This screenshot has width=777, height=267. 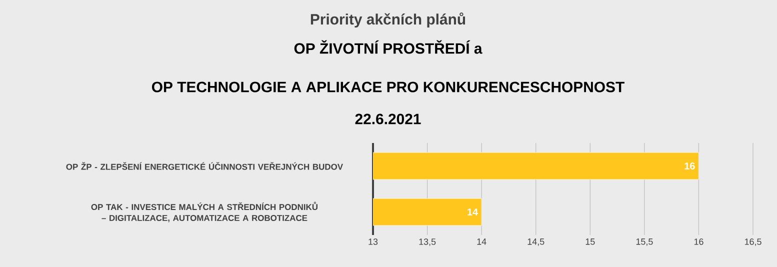 I want to click on text: OP TECHNOLOGIE A APLIKACE PRO KONKURENCESCHOPNOST, so click(x=388, y=87).